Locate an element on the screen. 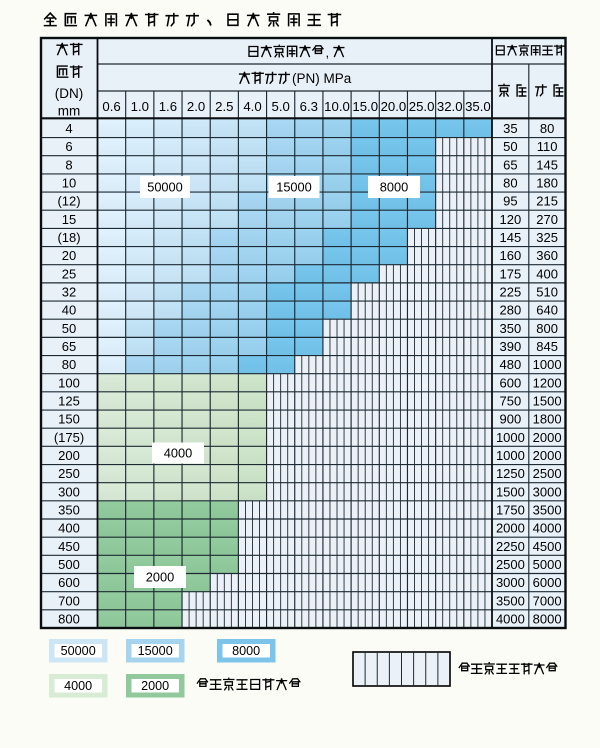 Image resolution: width=600 pixels, height=748 pixels. svg-text: 40 is located at coordinates (69, 310).